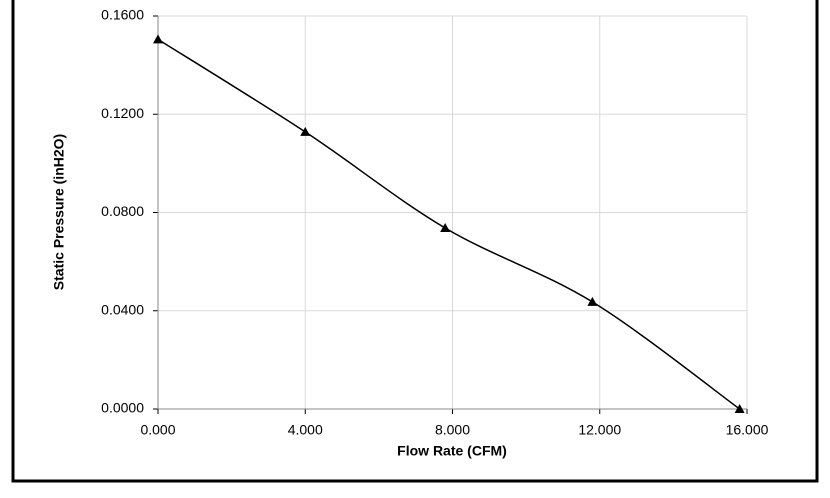 The image size is (830, 498). I want to click on x-axis-title: Flow Rate (CFM), so click(452, 451).